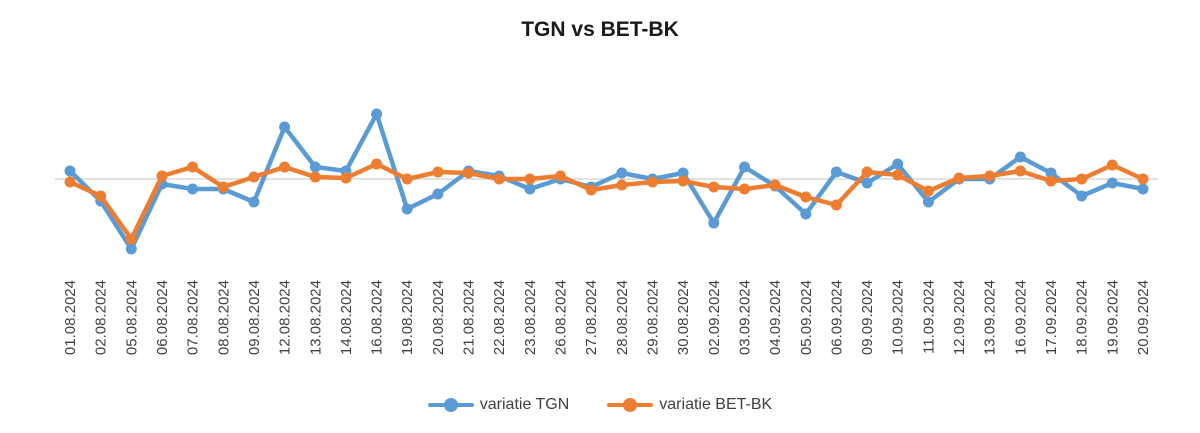 This screenshot has width=1200, height=433. I want to click on x-tick-label: 10.09.2024, so click(898, 317).